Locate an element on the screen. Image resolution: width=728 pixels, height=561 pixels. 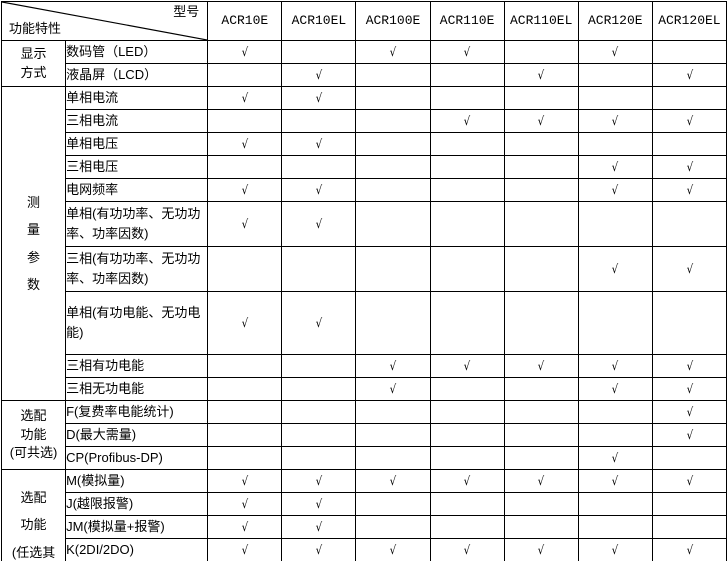
model-header-acr120e: ACR120E is located at coordinates (615, 21).